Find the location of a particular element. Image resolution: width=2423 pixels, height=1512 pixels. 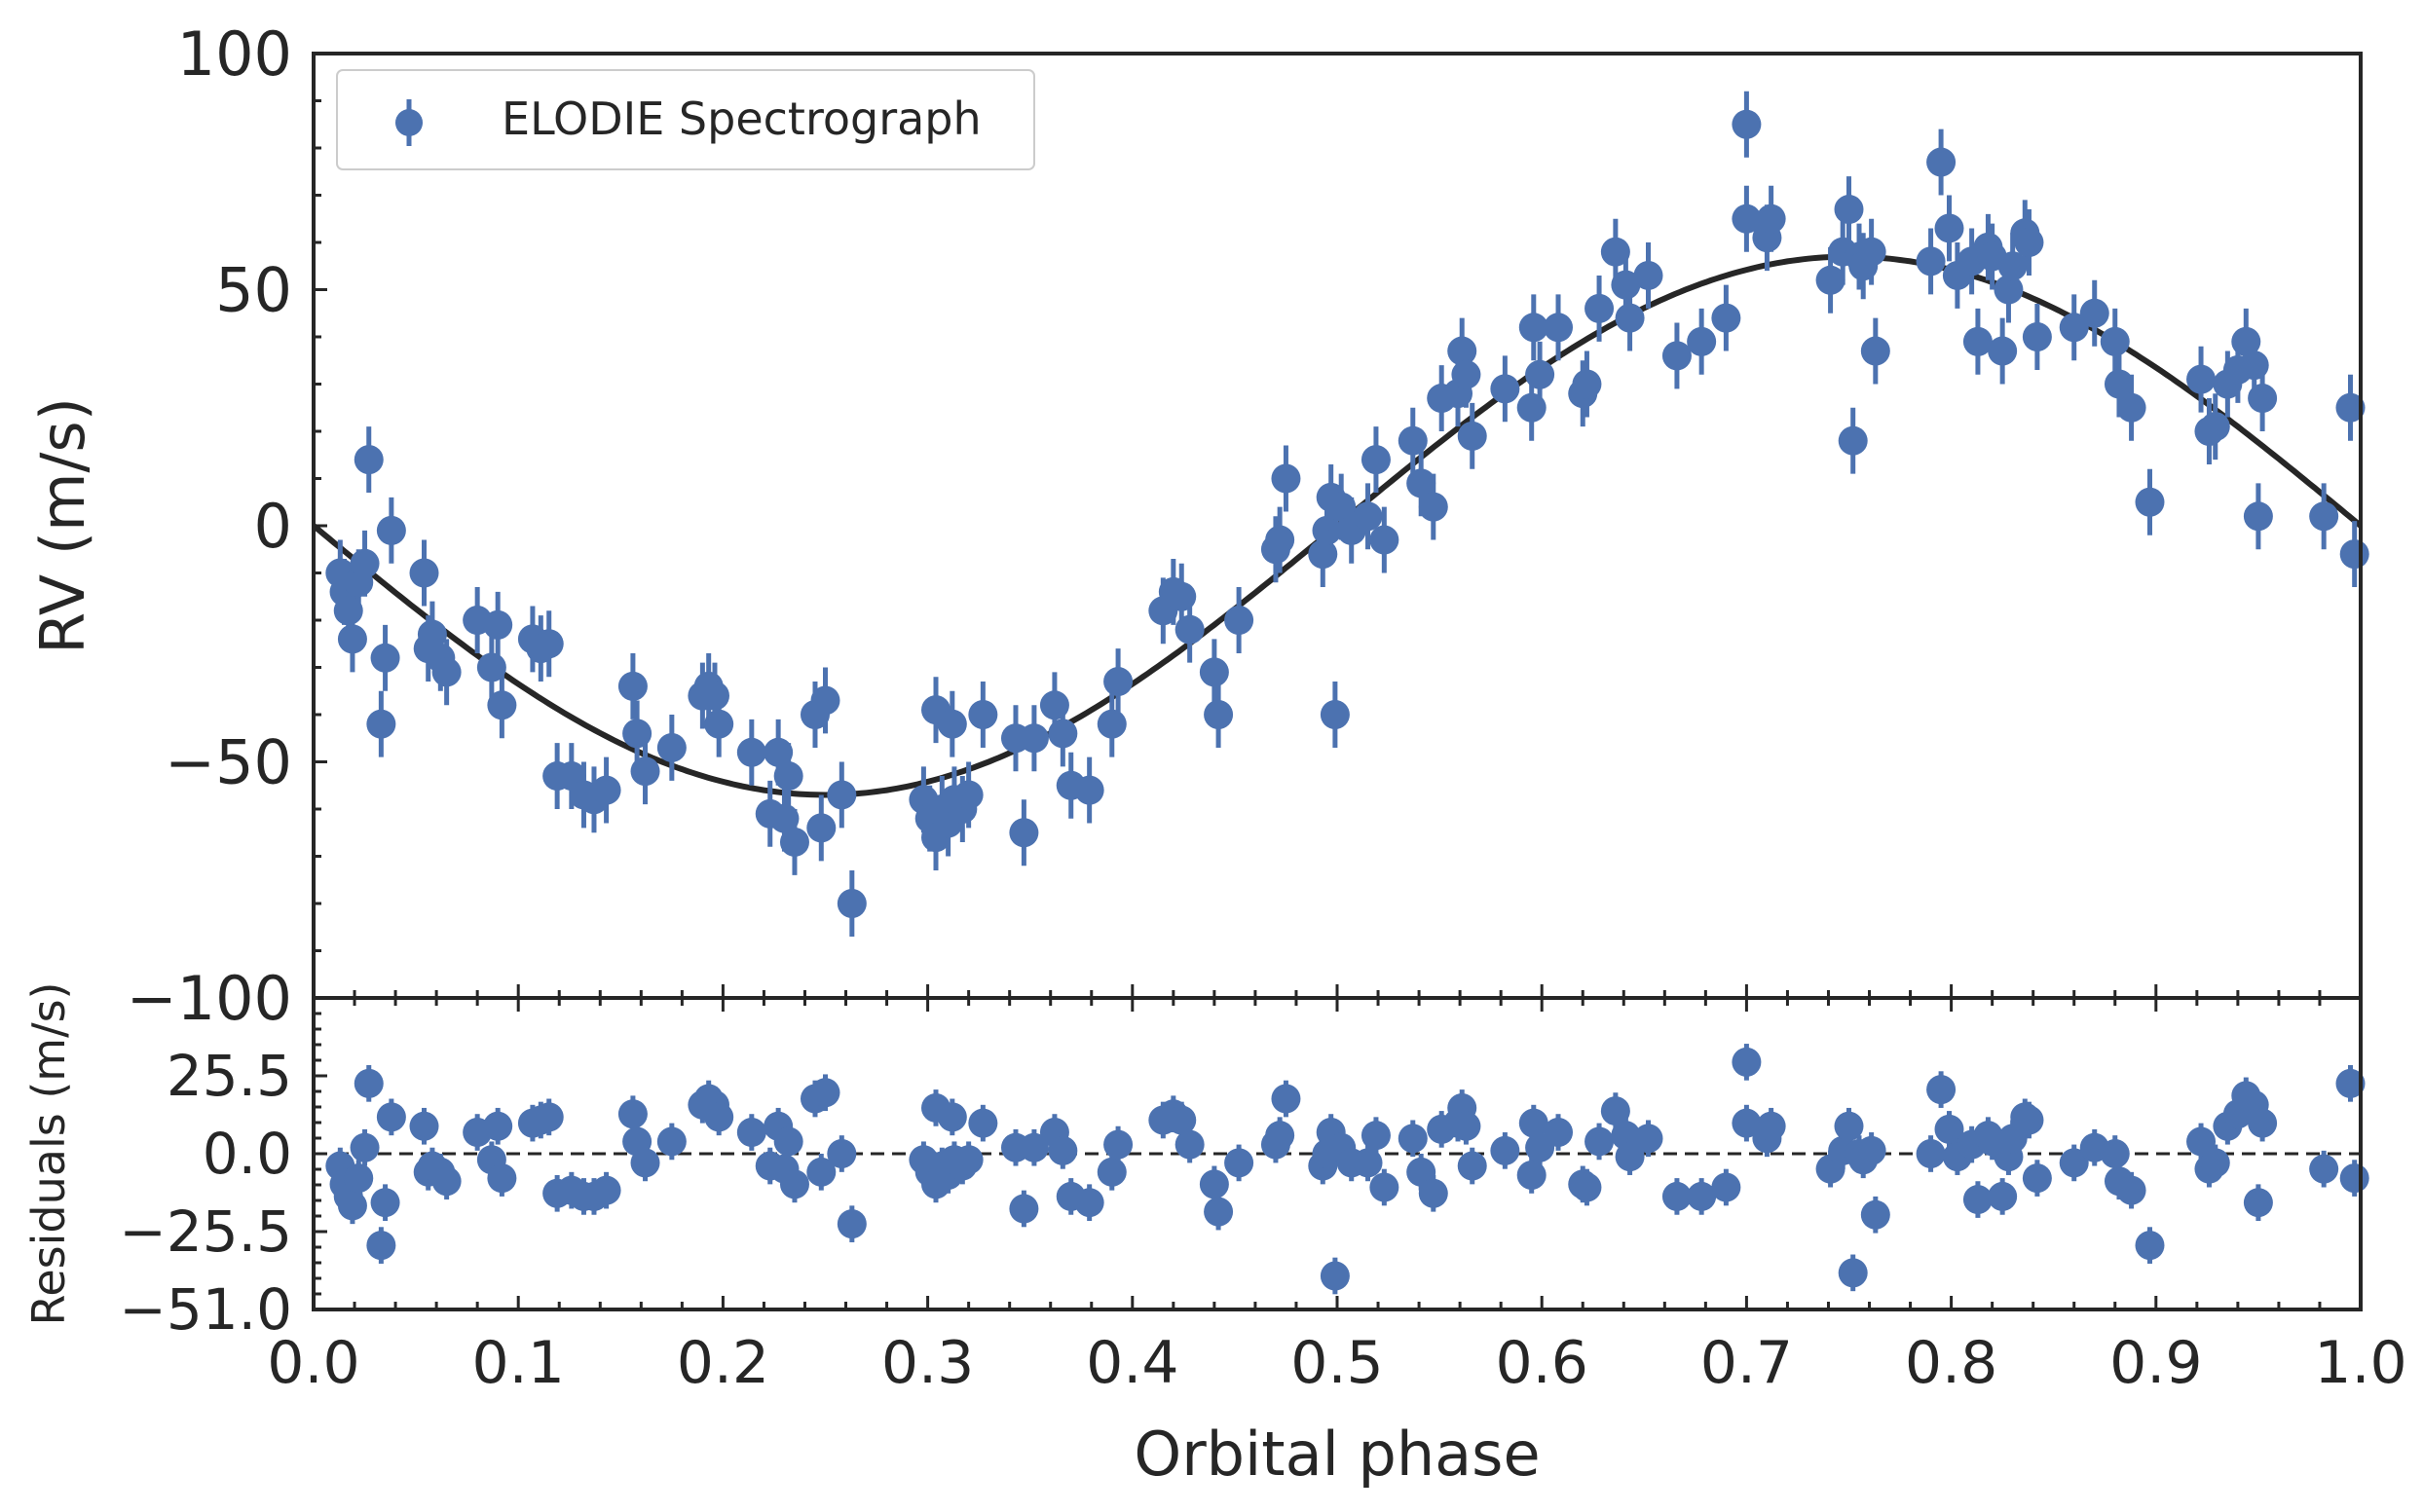

x-tick-label: 0.5 is located at coordinates (1336, 1363).